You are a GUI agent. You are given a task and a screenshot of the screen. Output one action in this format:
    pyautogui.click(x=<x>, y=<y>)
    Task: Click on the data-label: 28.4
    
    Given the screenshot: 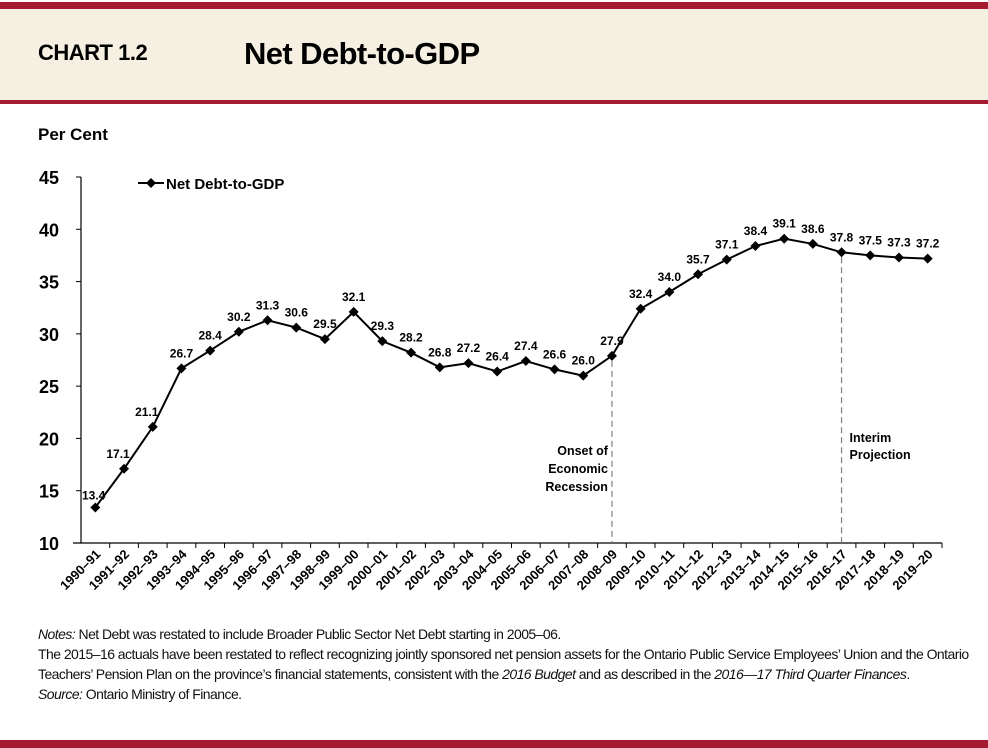 What is the action you would take?
    pyautogui.click(x=210, y=336)
    